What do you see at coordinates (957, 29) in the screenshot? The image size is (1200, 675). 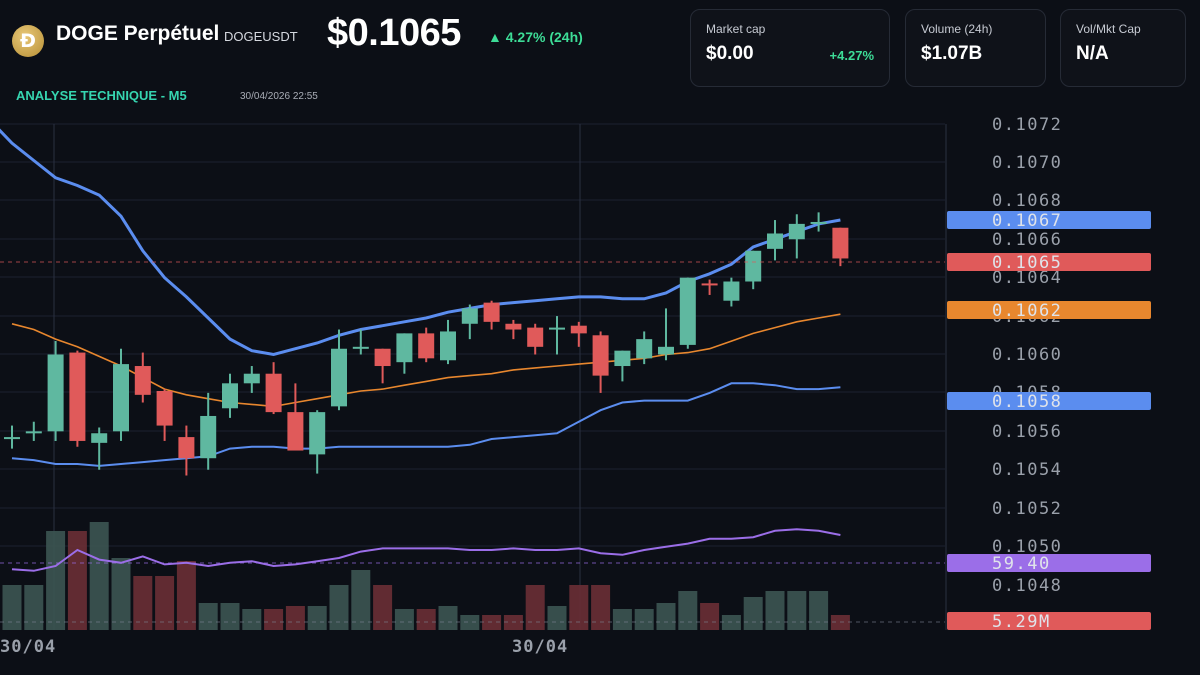 I see `volume-label: Volume (24h)` at bounding box center [957, 29].